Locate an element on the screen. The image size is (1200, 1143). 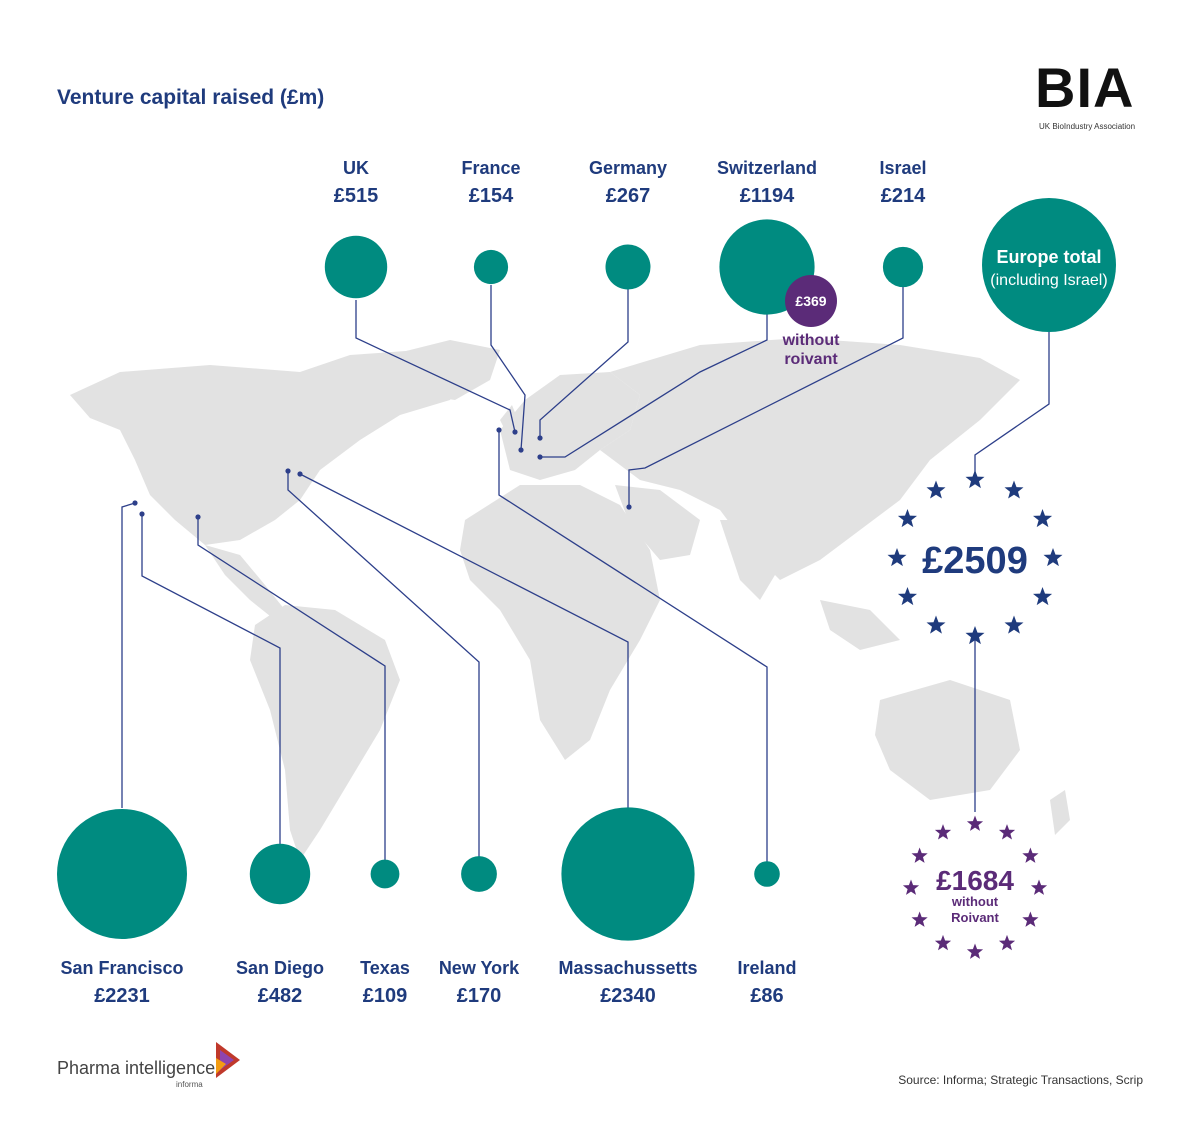
bubble-ireland is located at coordinates (767, 874).